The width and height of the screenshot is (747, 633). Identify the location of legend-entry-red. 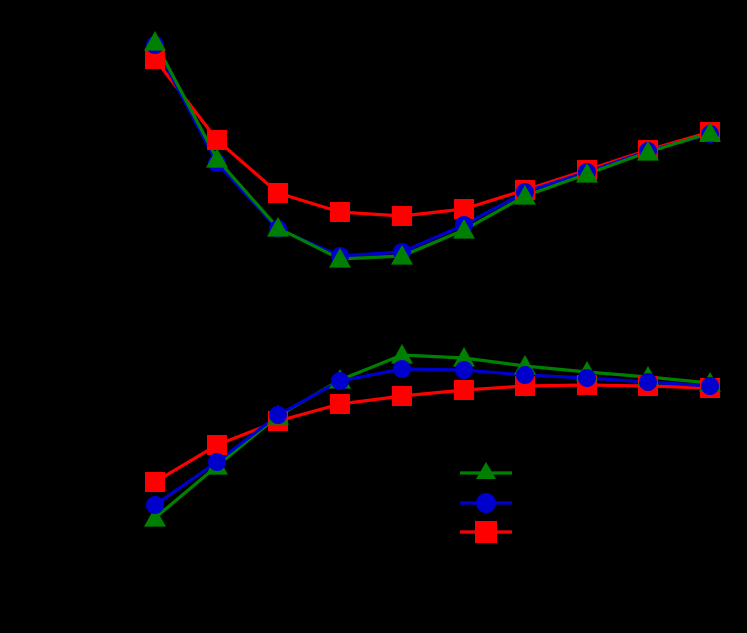
(486, 532).